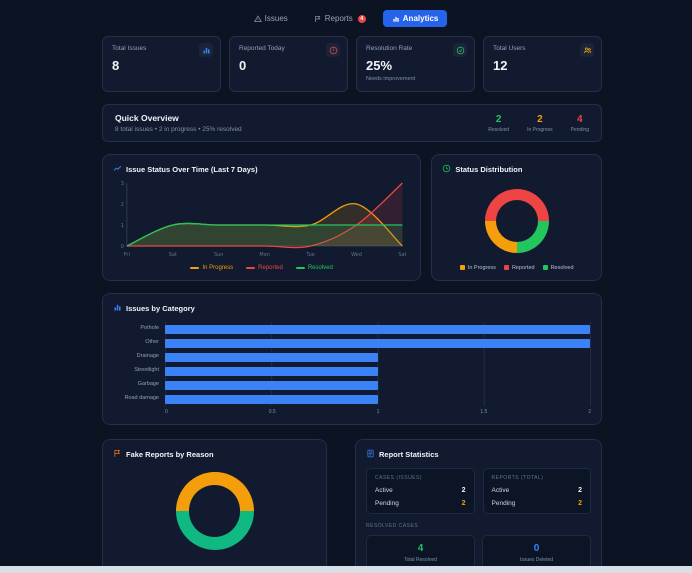 This screenshot has width=692, height=573. What do you see at coordinates (141, 398) in the screenshot?
I see `bar-category-label: Road damage` at bounding box center [141, 398].